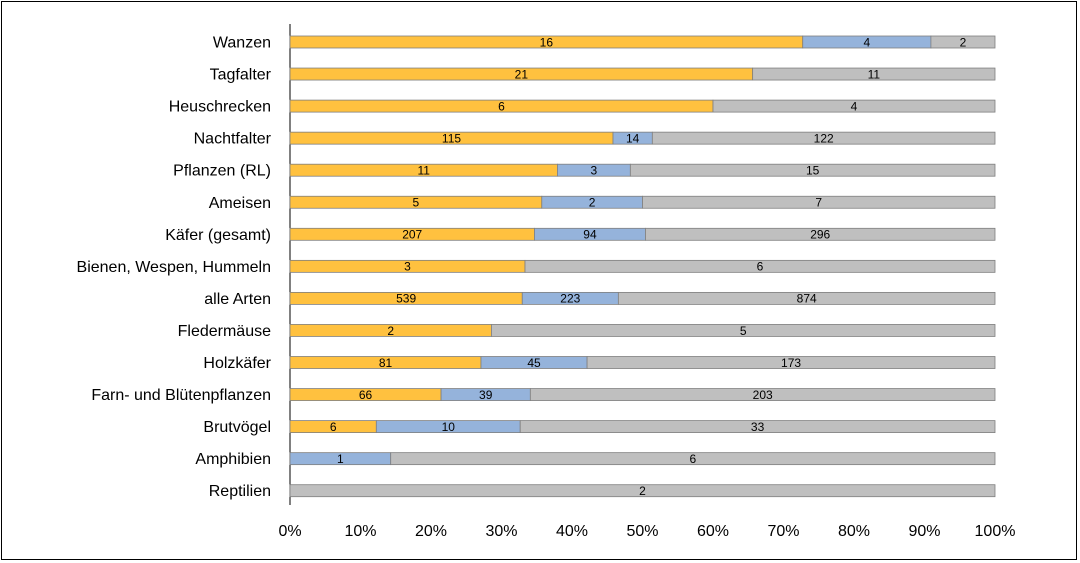 The height and width of the screenshot is (563, 1080). What do you see at coordinates (240, 491) in the screenshot?
I see `category-label: Reptilien` at bounding box center [240, 491].